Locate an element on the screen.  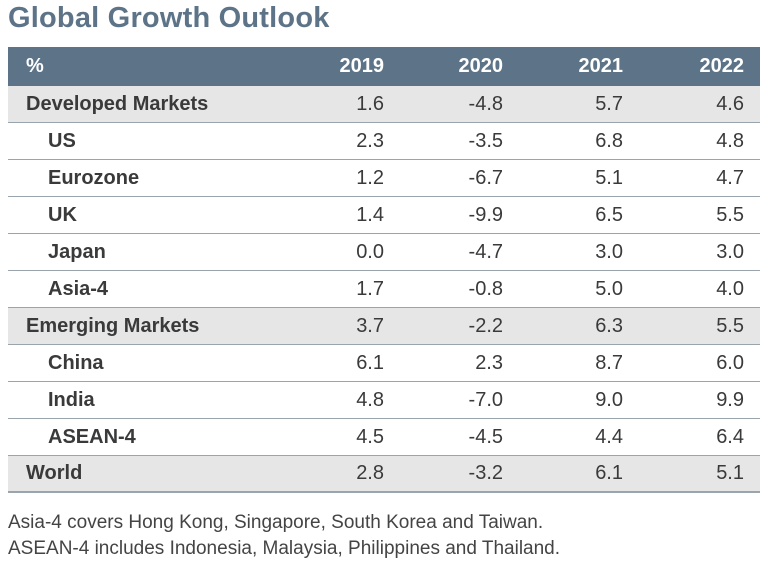
table-row: UK 1.4 -9.9 6.5 5.5 is located at coordinates (384, 215).